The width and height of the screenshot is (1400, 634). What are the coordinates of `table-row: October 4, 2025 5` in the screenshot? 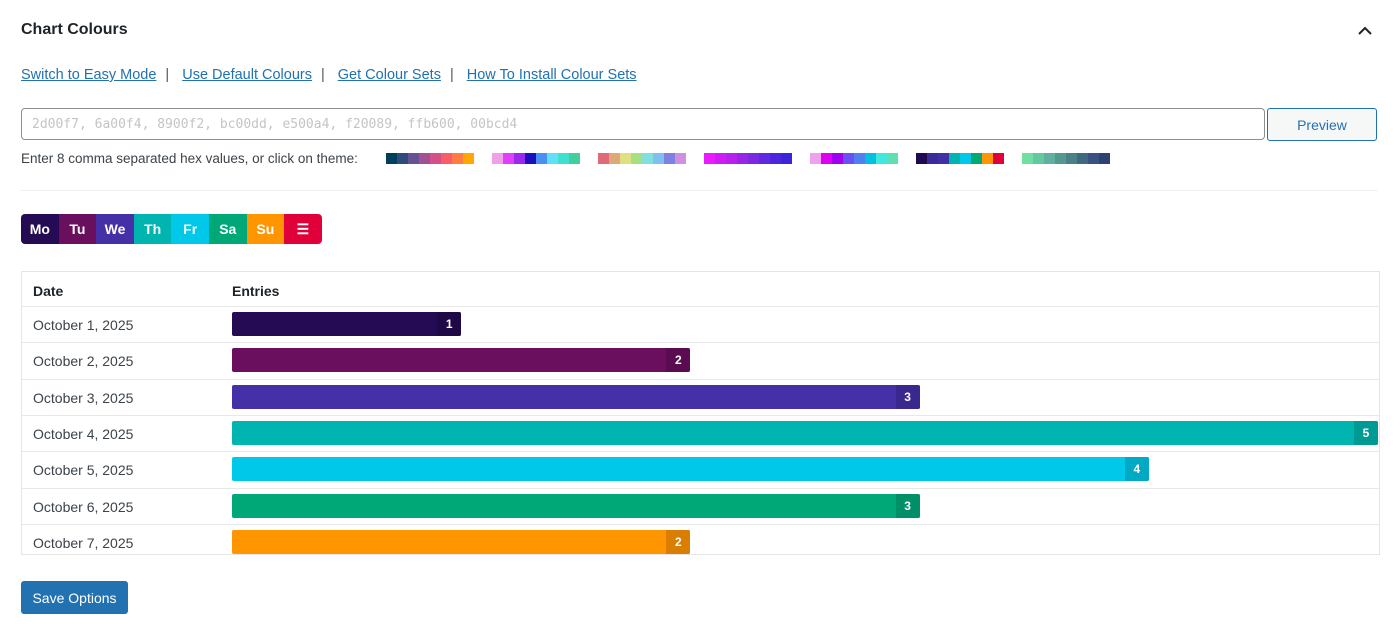 It's located at (700, 433).